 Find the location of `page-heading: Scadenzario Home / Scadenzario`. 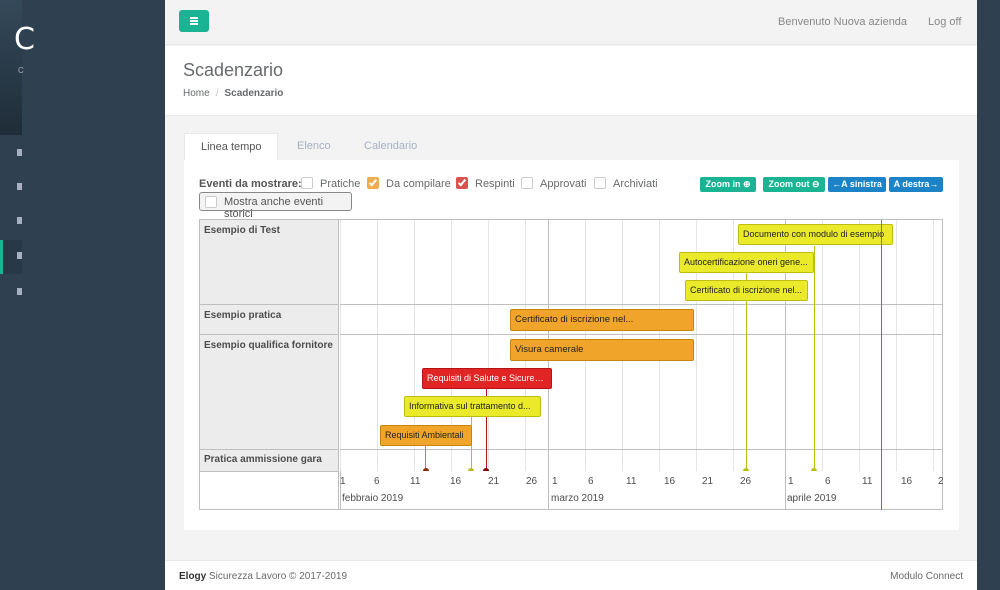

page-heading: Scadenzario Home / Scadenzario is located at coordinates (571, 81).